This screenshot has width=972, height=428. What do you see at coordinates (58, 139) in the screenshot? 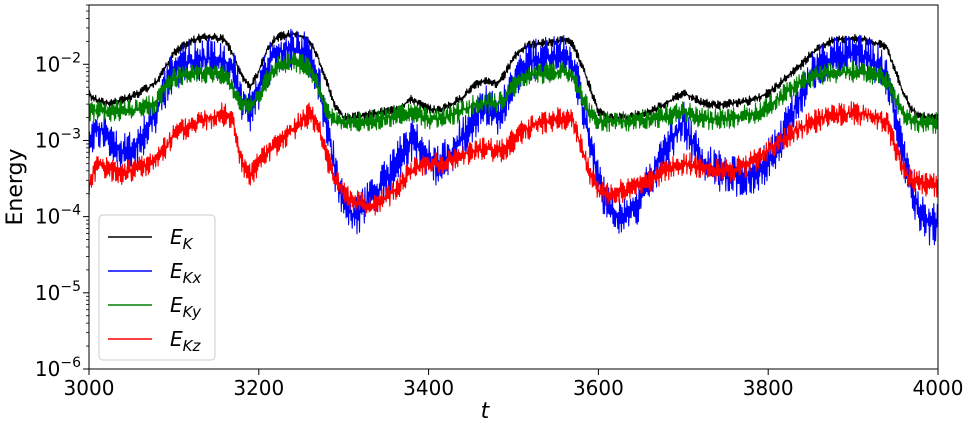
I see `y-tick-label: 10⁻³` at bounding box center [58, 139].